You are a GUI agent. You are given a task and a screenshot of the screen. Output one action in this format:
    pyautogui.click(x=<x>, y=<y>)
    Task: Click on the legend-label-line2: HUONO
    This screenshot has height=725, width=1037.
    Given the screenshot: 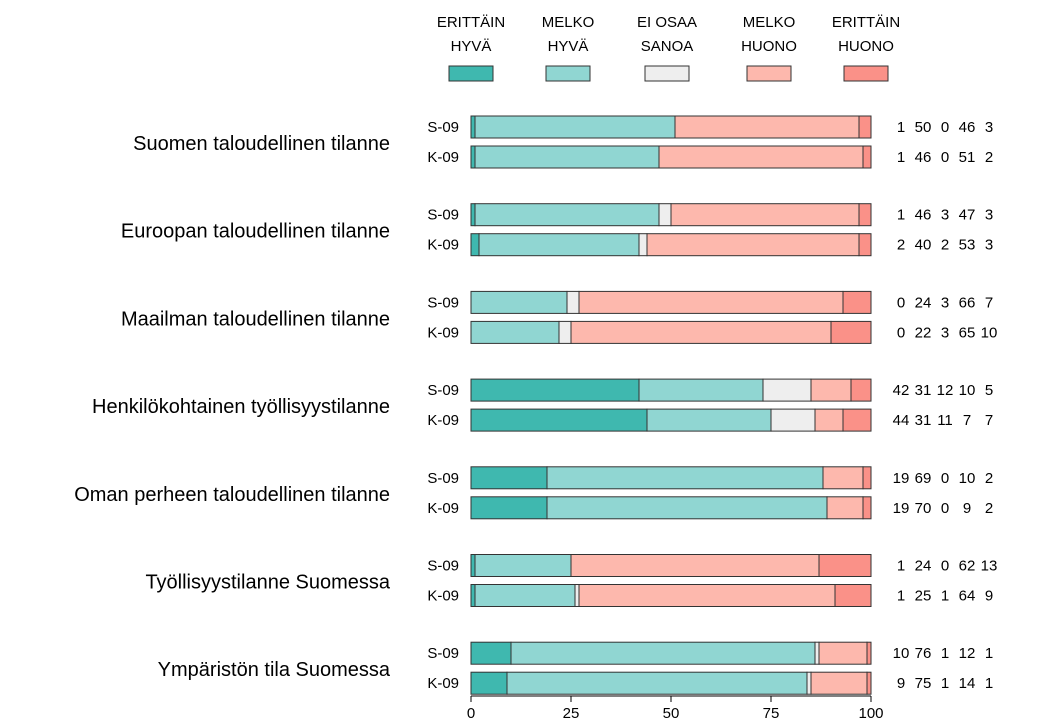 What is the action you would take?
    pyautogui.click(x=866, y=46)
    